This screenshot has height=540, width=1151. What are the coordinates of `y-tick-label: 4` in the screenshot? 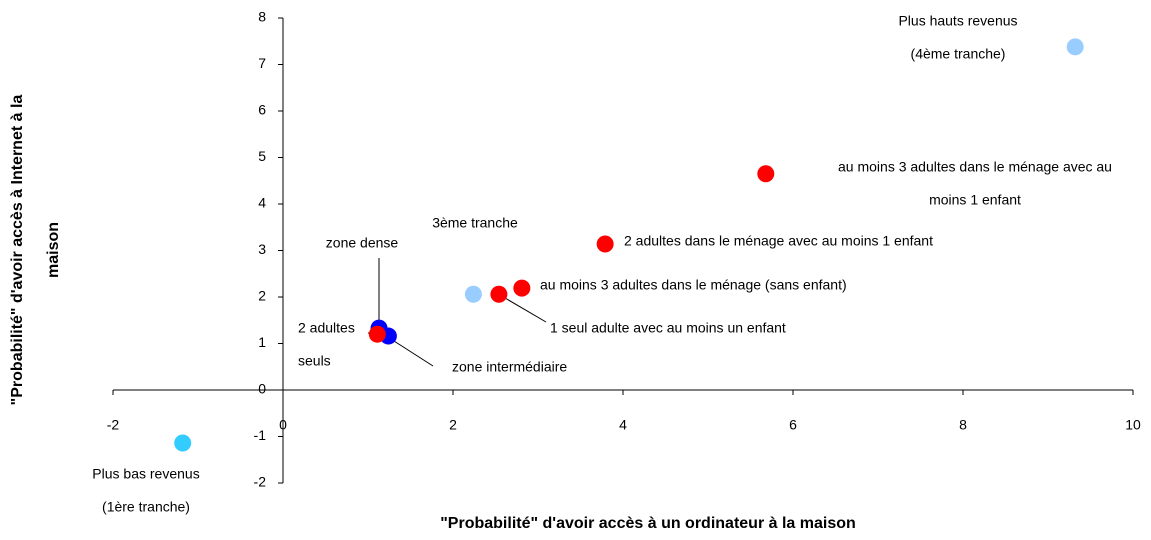 It's located at (262, 203).